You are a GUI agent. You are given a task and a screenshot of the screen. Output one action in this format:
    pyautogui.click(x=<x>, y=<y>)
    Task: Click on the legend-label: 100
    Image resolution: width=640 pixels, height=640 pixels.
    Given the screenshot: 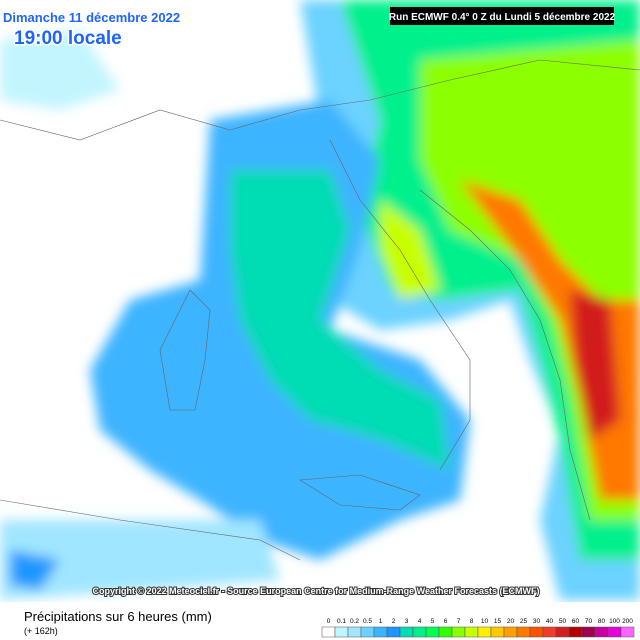 What is the action you would take?
    pyautogui.click(x=614, y=621)
    